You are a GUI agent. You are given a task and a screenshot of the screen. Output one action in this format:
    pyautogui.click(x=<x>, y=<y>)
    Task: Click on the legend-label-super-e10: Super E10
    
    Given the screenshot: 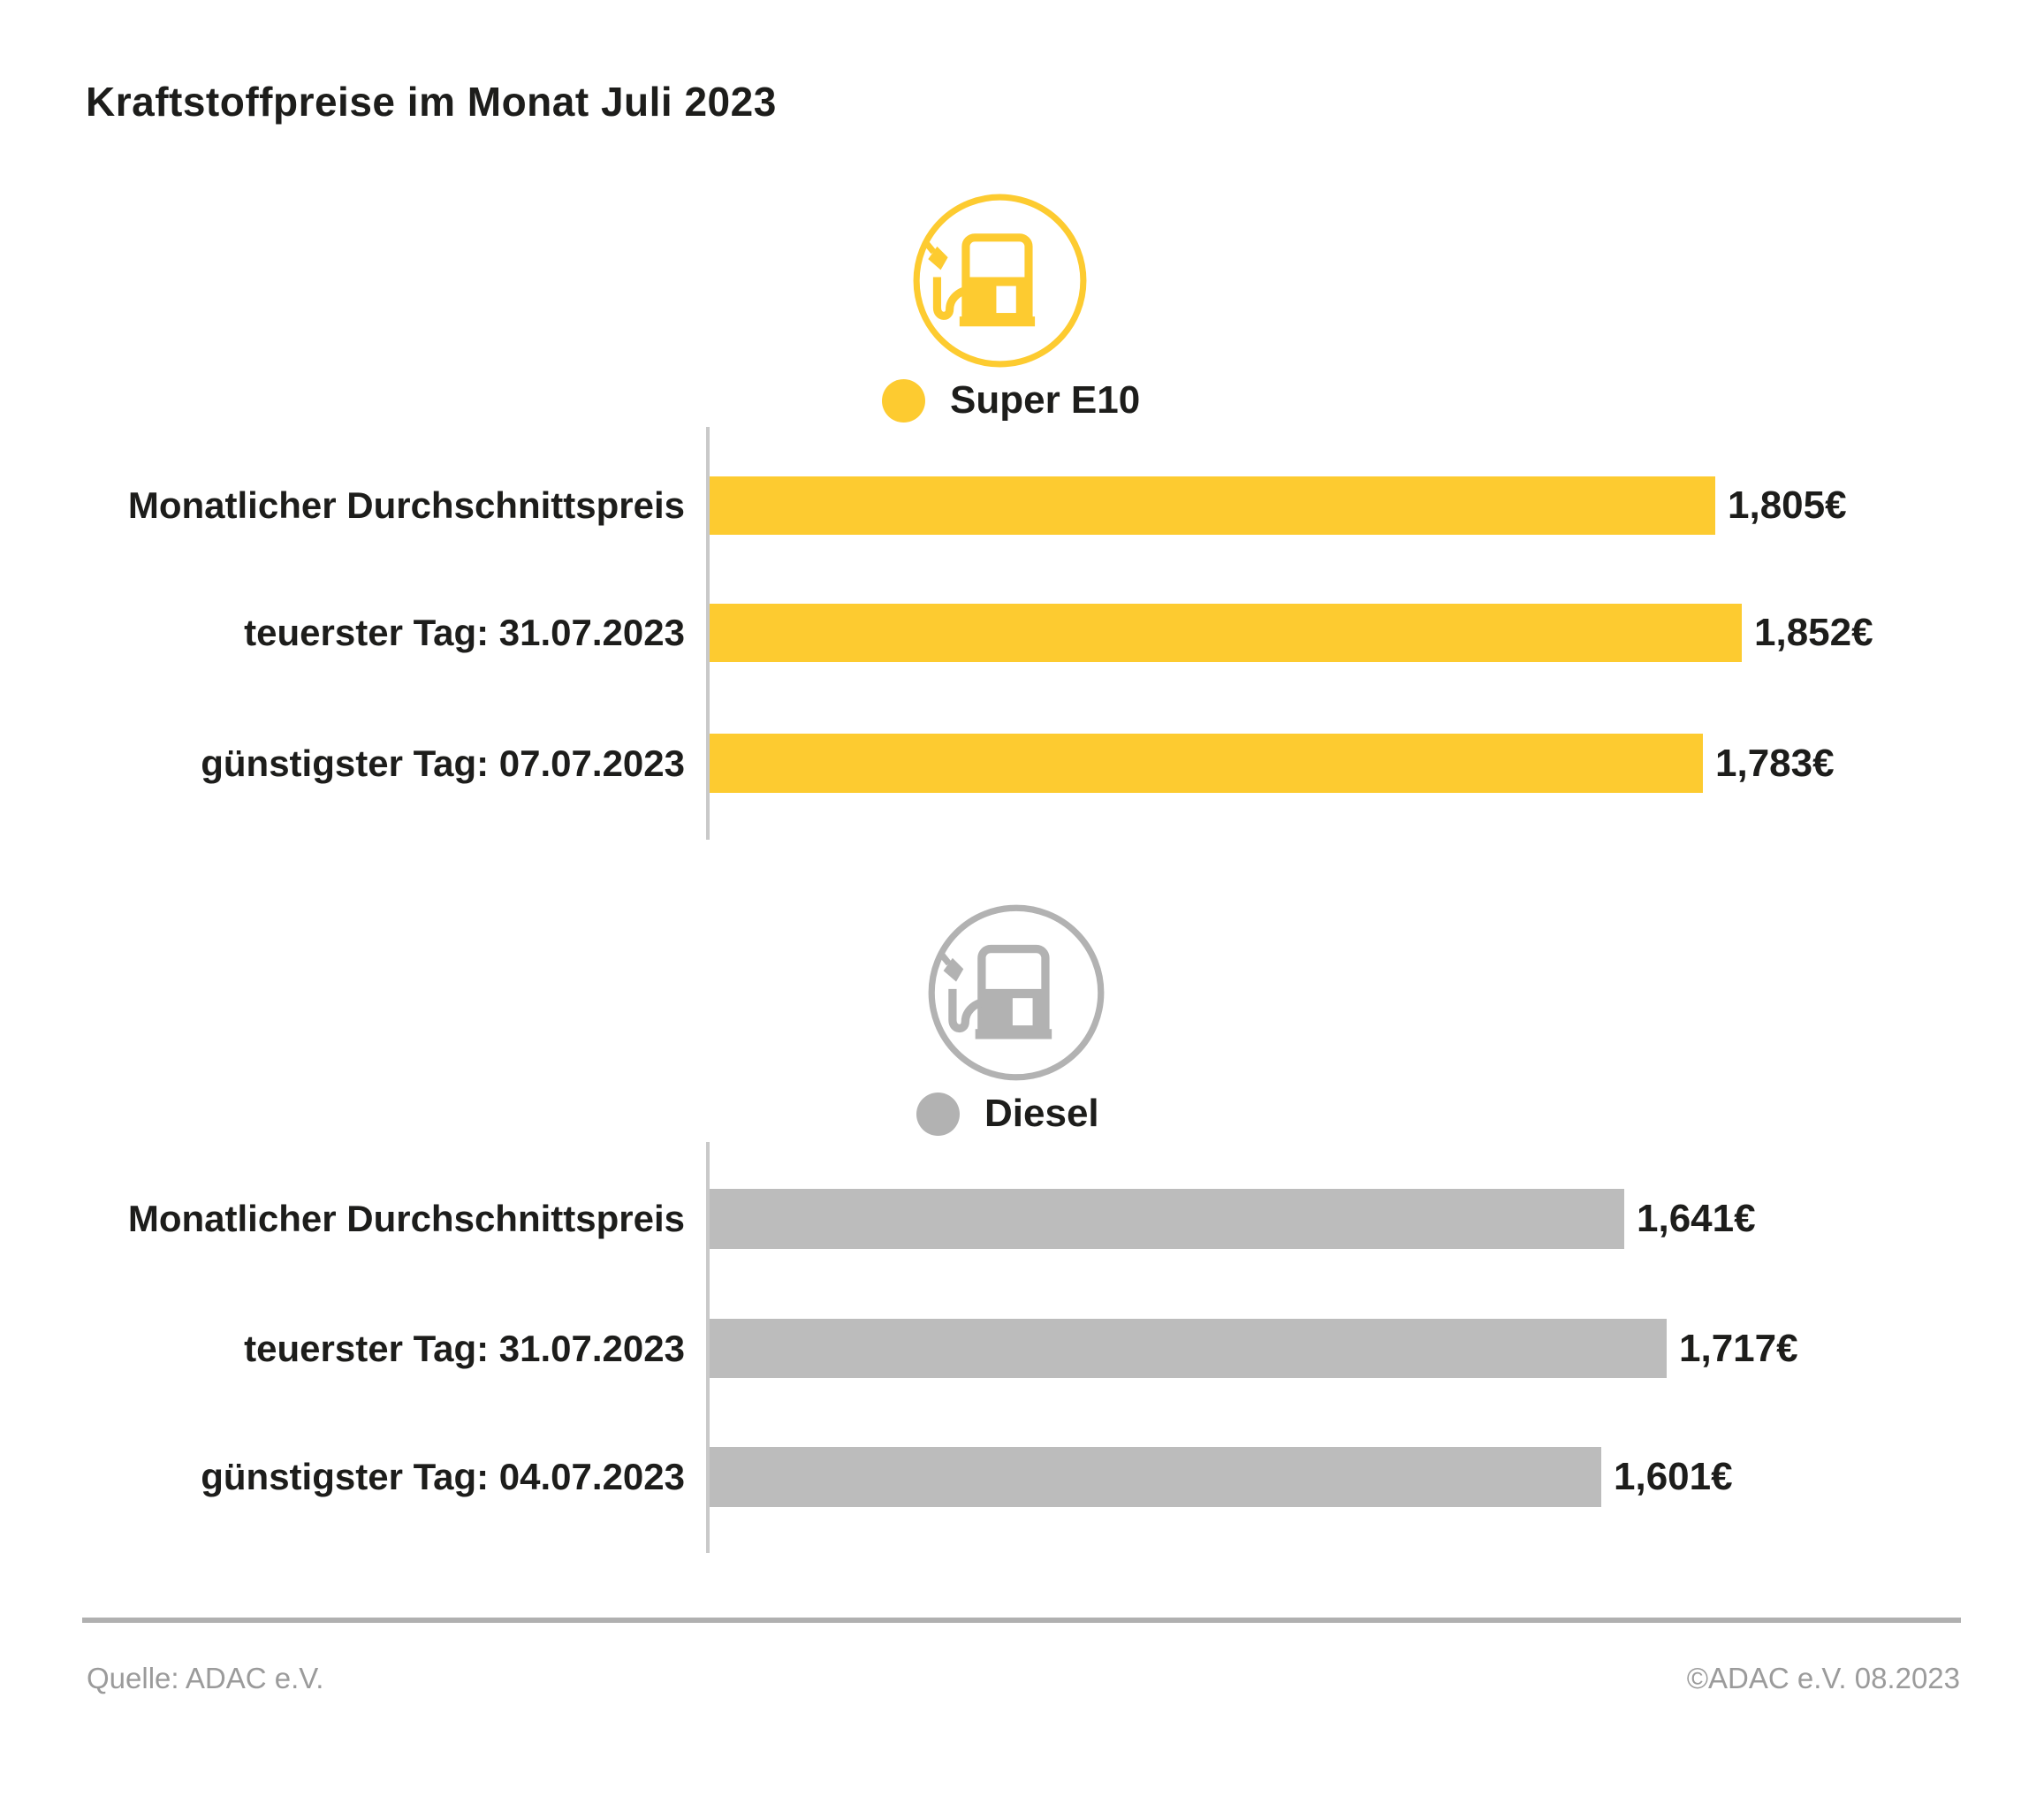 What is the action you would take?
    pyautogui.click(x=1045, y=400)
    